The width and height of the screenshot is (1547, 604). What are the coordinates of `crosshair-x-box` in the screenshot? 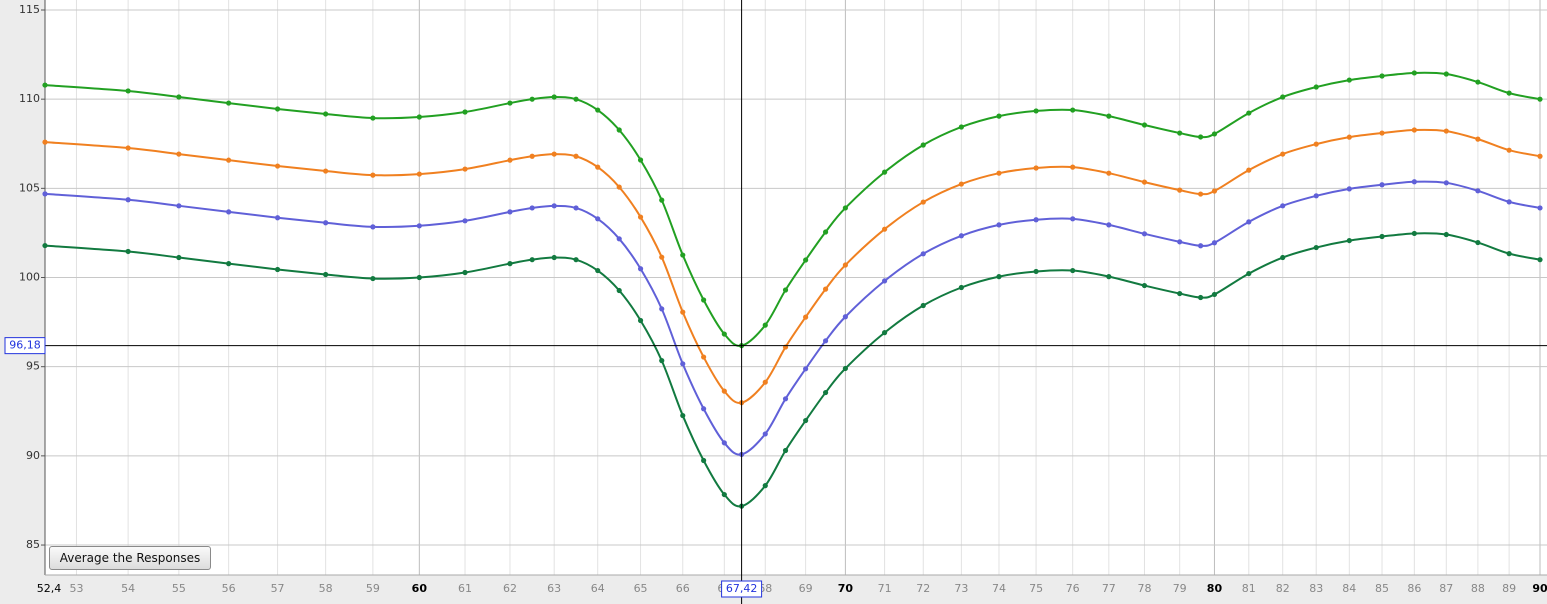 It's located at (742, 589).